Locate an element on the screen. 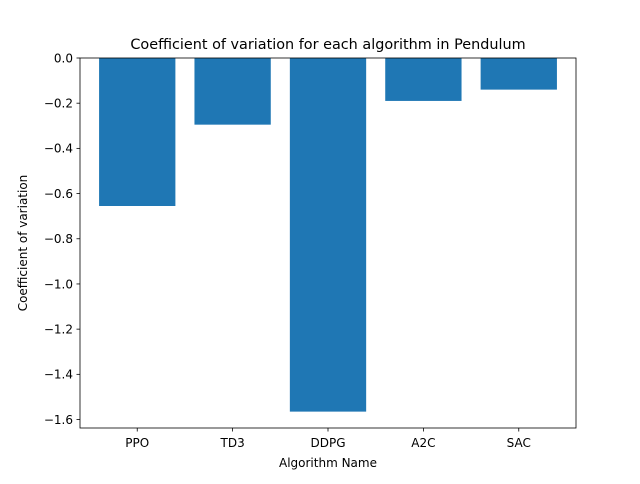 This screenshot has width=640, height=484. y-tick-label: 0.0 is located at coordinates (63, 58).